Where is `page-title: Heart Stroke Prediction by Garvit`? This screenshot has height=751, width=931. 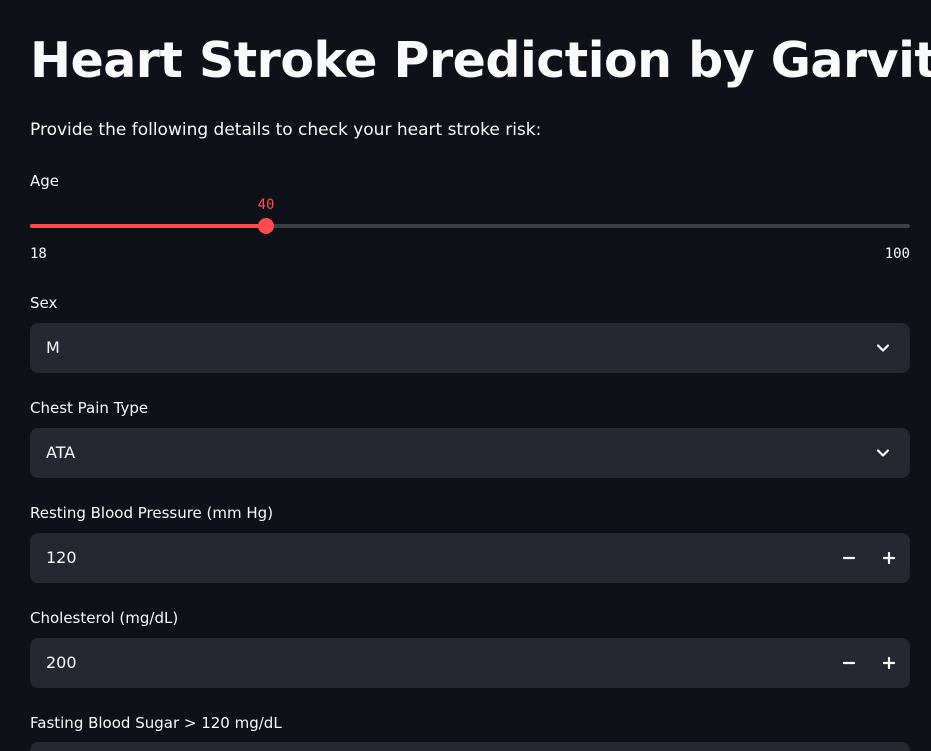 page-title: Heart Stroke Prediction by Garvit is located at coordinates (480, 60).